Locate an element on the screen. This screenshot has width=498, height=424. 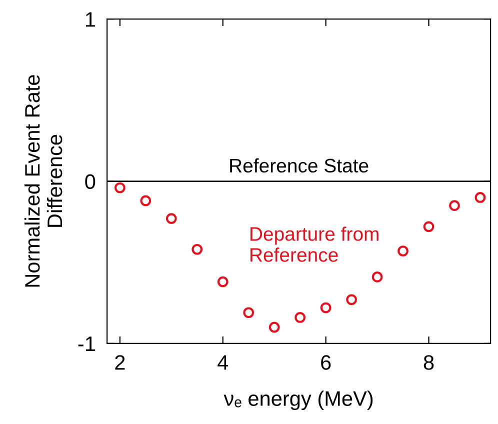
annotation: Departure from Reference is located at coordinates (314, 244).